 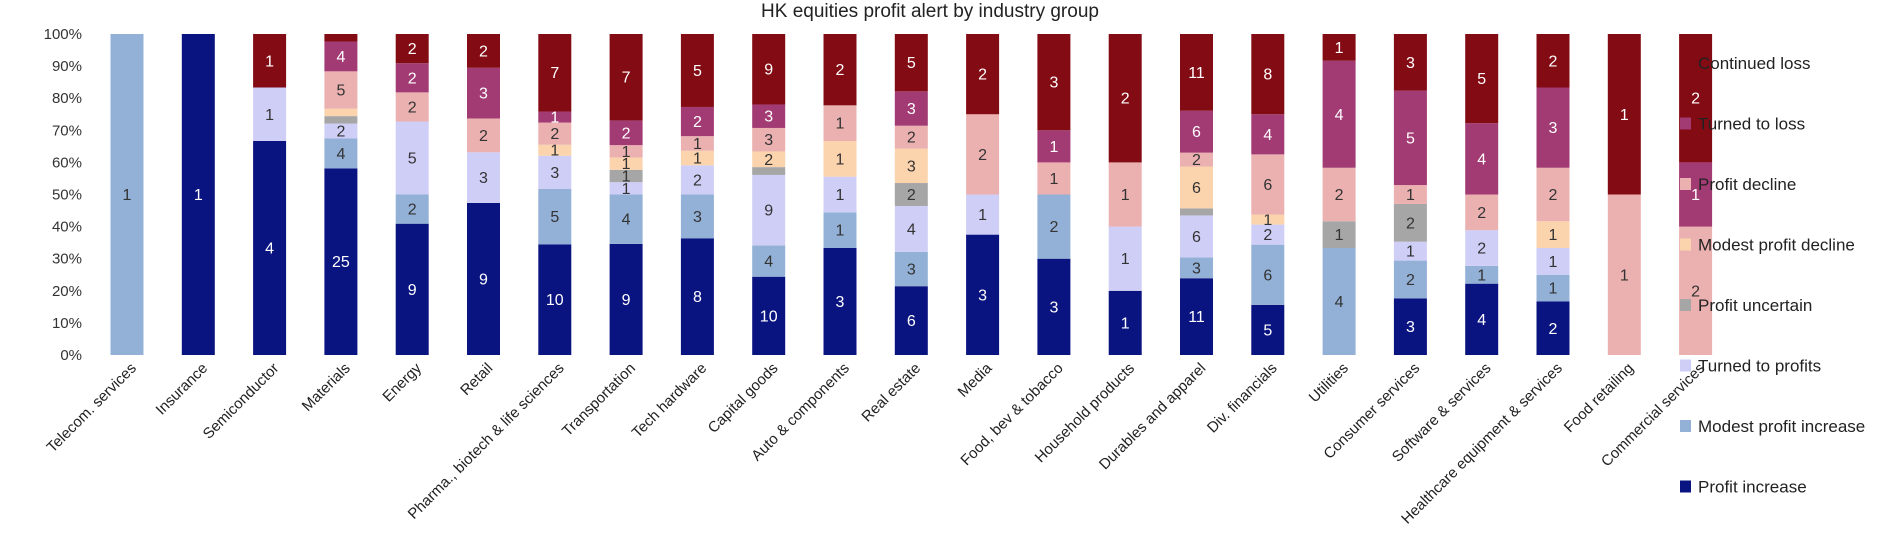 I want to click on bar-stack: 2 1 1 1 2 3 2, so click(x=1553, y=194).